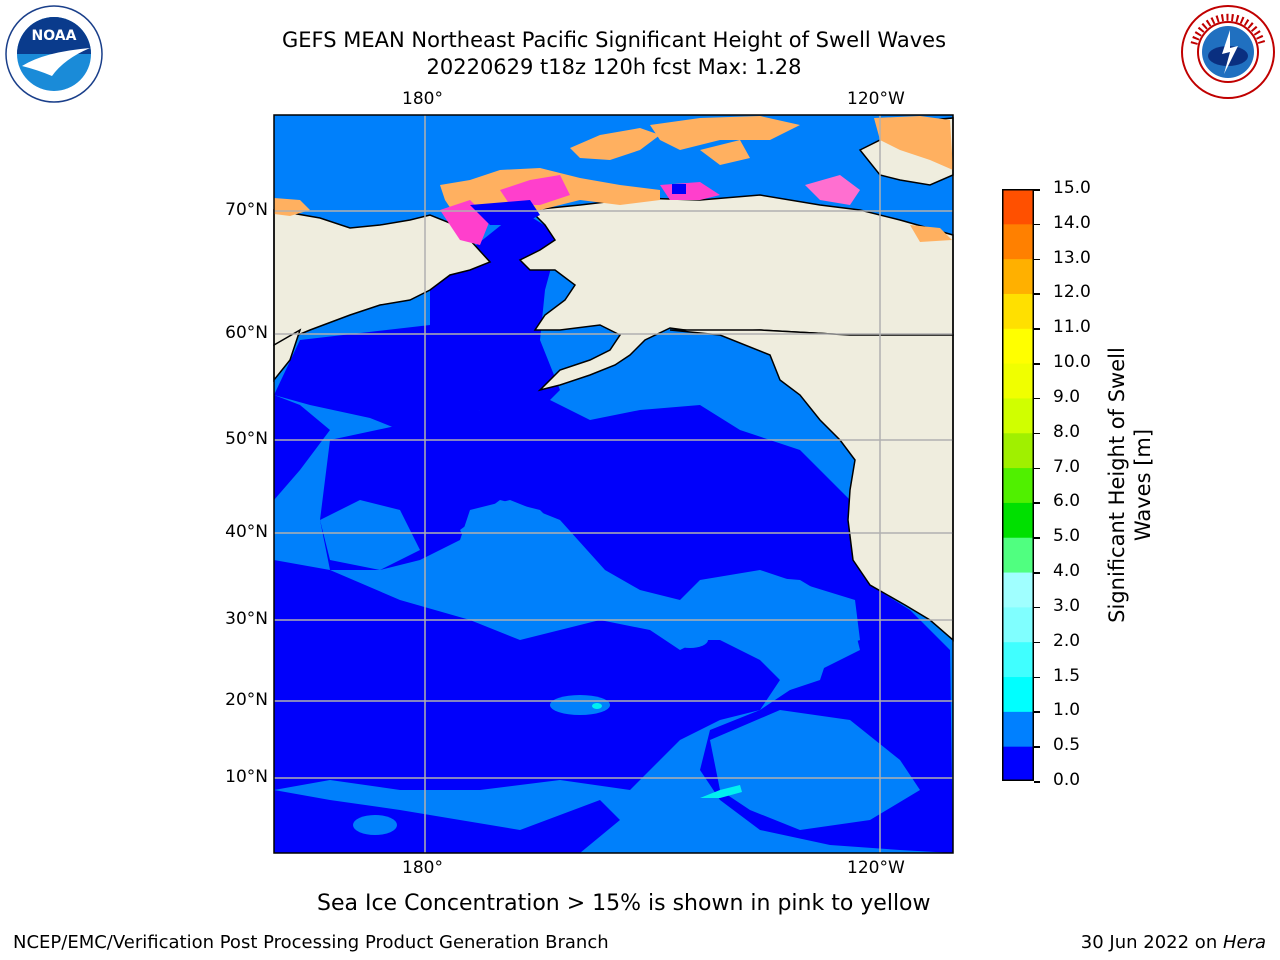 The width and height of the screenshot is (1280, 960). What do you see at coordinates (1067, 571) in the screenshot?
I see `colorbar-tick-label: 4.0` at bounding box center [1067, 571].